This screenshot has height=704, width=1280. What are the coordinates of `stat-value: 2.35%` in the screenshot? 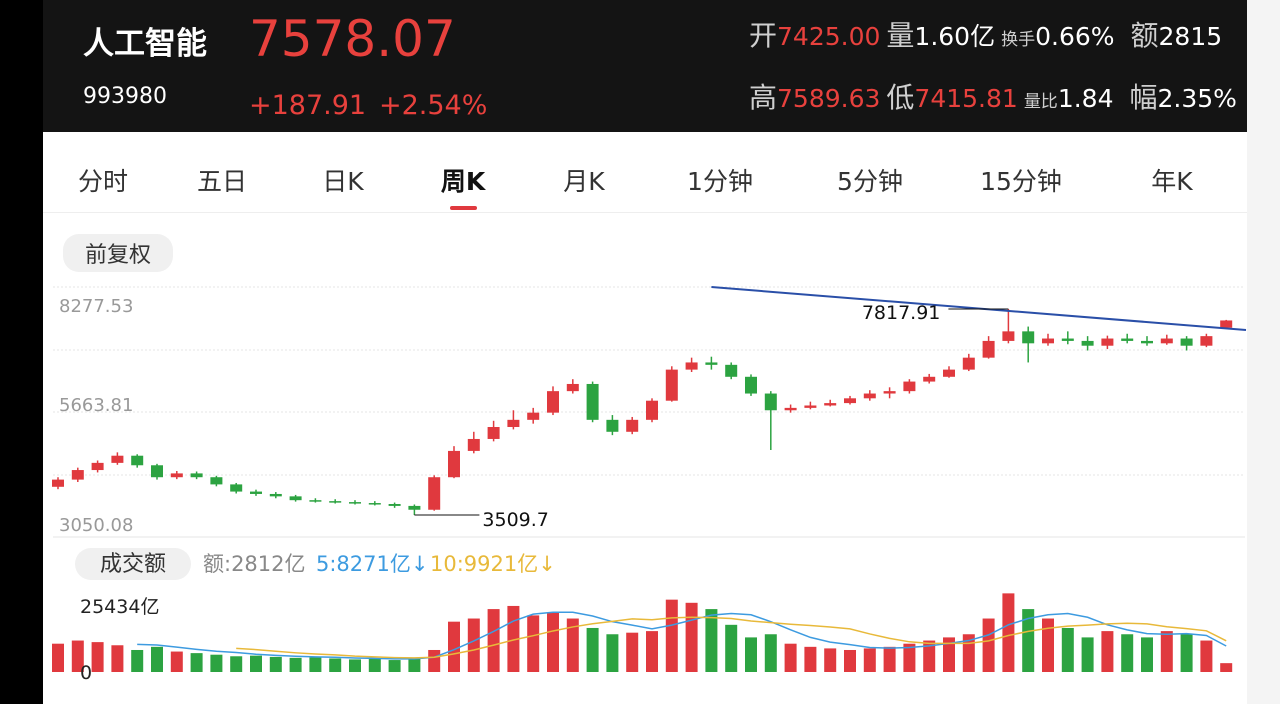 It's located at (1197, 98).